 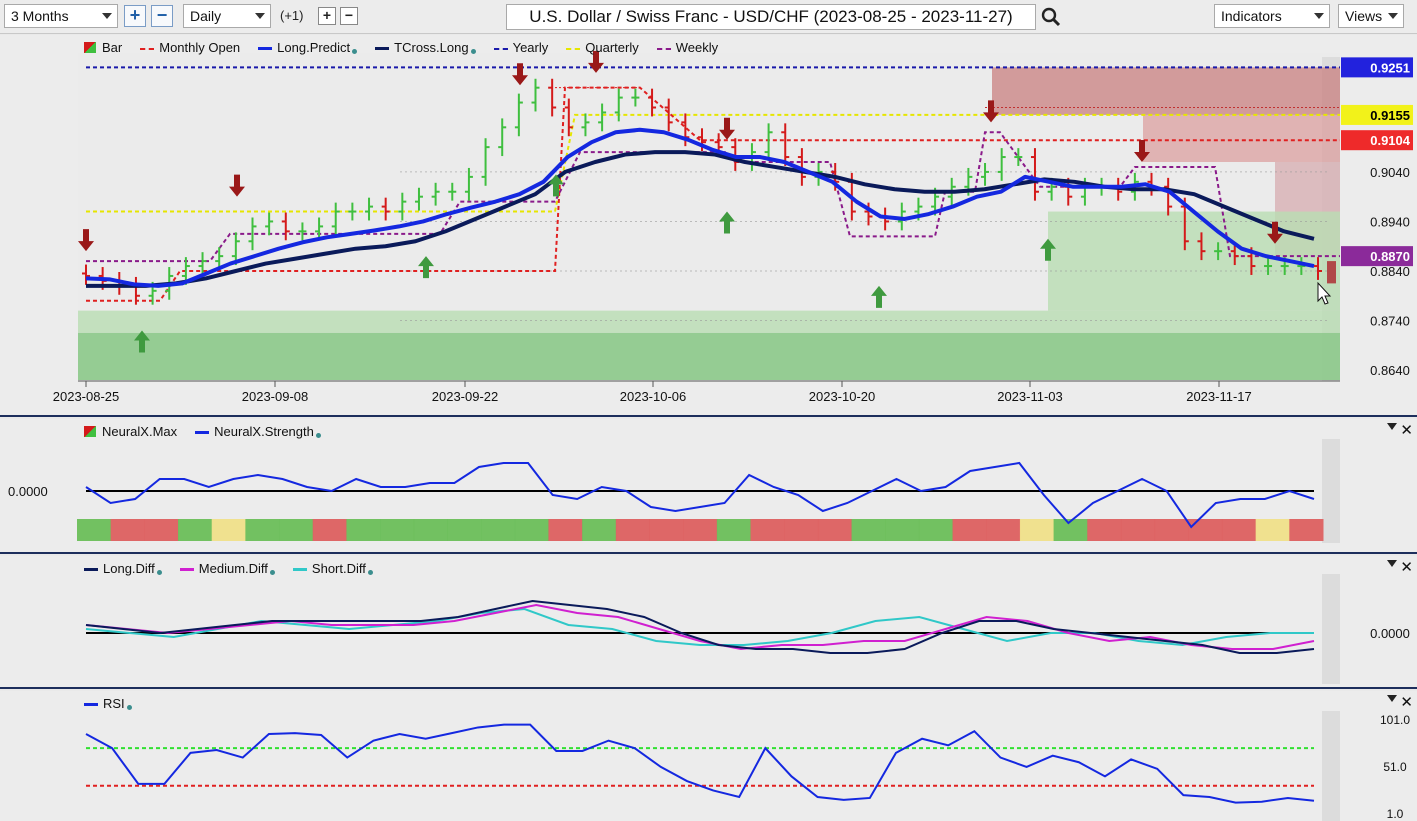 I want to click on medium-diff-line, so click(x=700, y=627).